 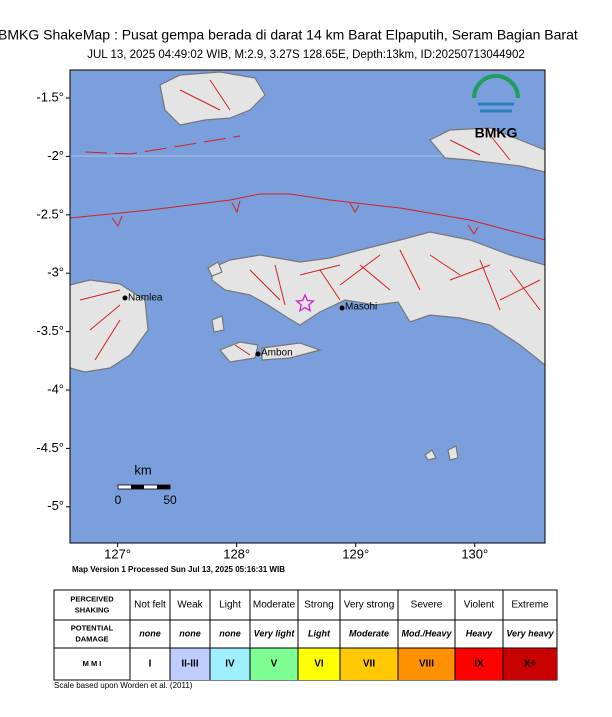 I want to click on damage-label: Very light, so click(x=275, y=633).